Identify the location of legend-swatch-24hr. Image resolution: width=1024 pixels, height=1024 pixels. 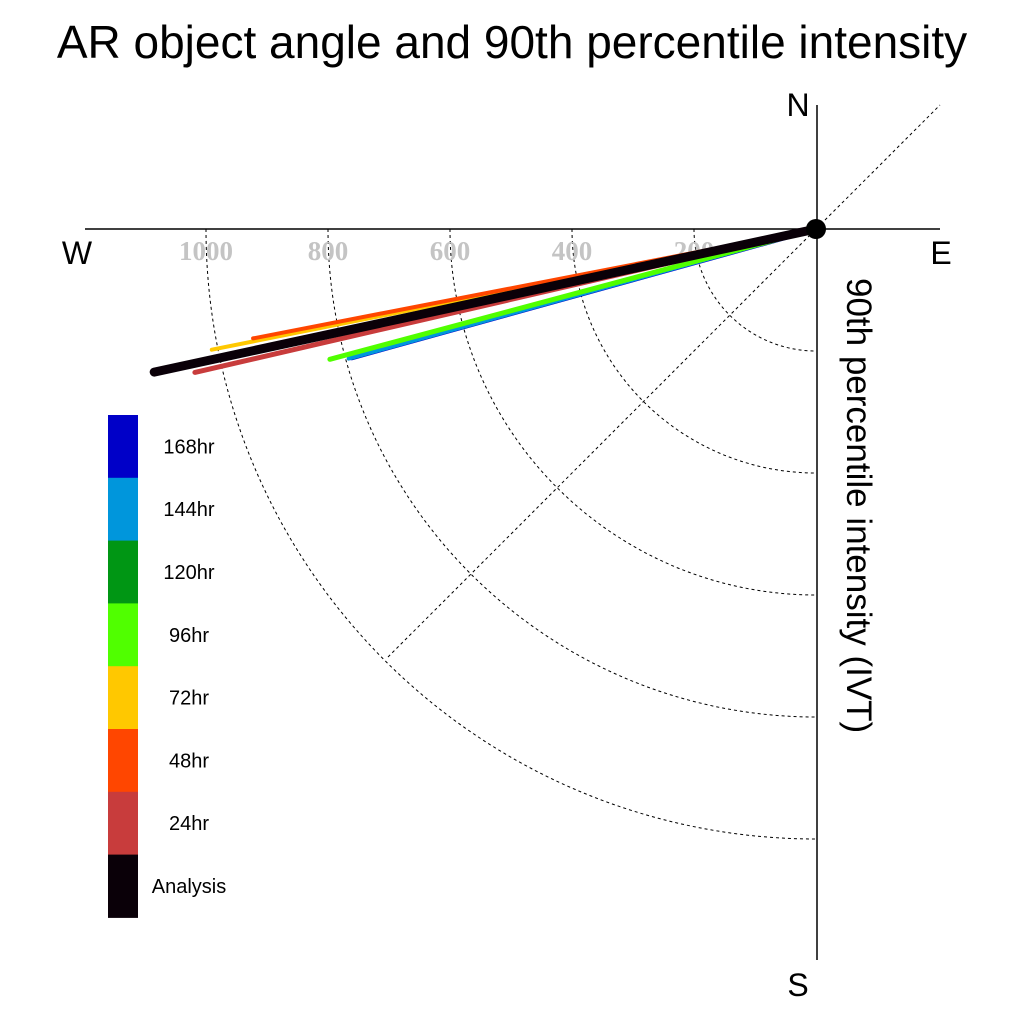
(123, 823).